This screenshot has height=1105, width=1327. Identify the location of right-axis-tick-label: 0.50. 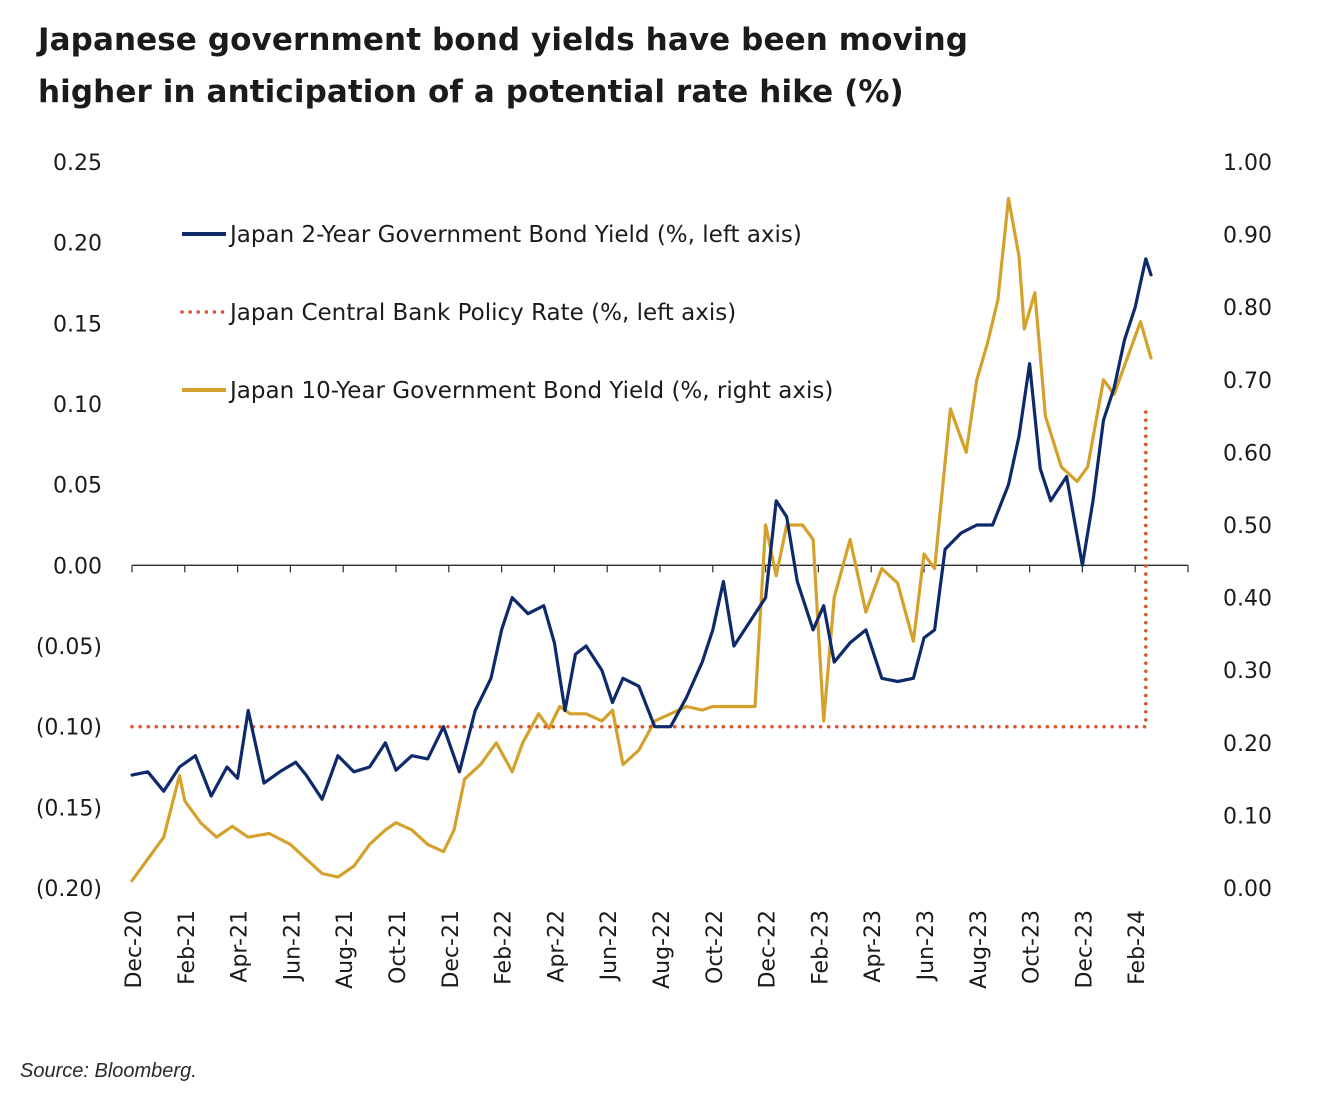
(1247, 526).